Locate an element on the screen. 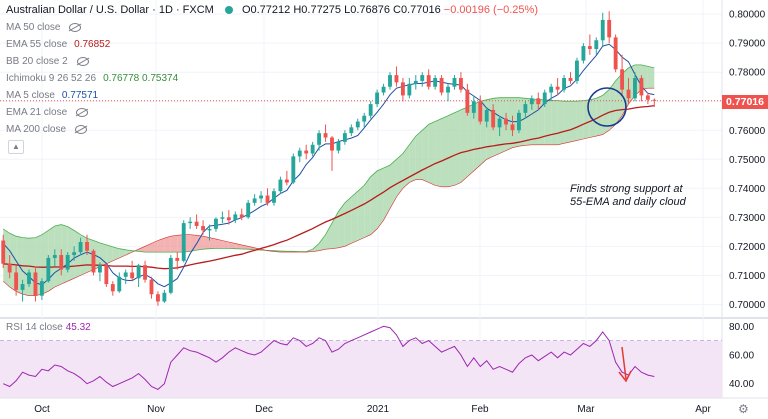 This screenshot has width=768, height=419. price-tick-label: 0.74000 is located at coordinates (747, 189).